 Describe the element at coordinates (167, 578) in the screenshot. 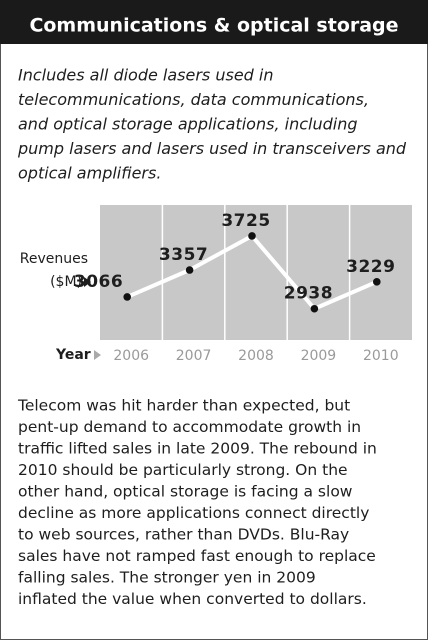

I see `body-line: falling sales. The stronger yen in 2009` at that location.